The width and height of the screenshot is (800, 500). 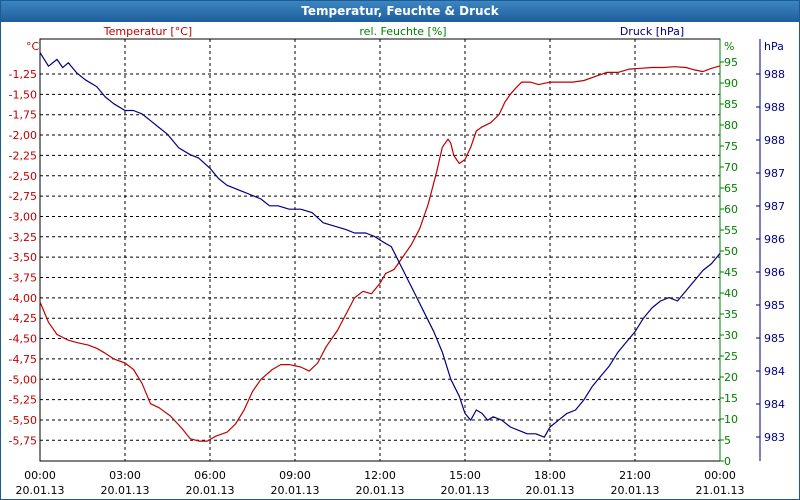 I want to click on left-axis-tick: -2,25, so click(x=23, y=155).